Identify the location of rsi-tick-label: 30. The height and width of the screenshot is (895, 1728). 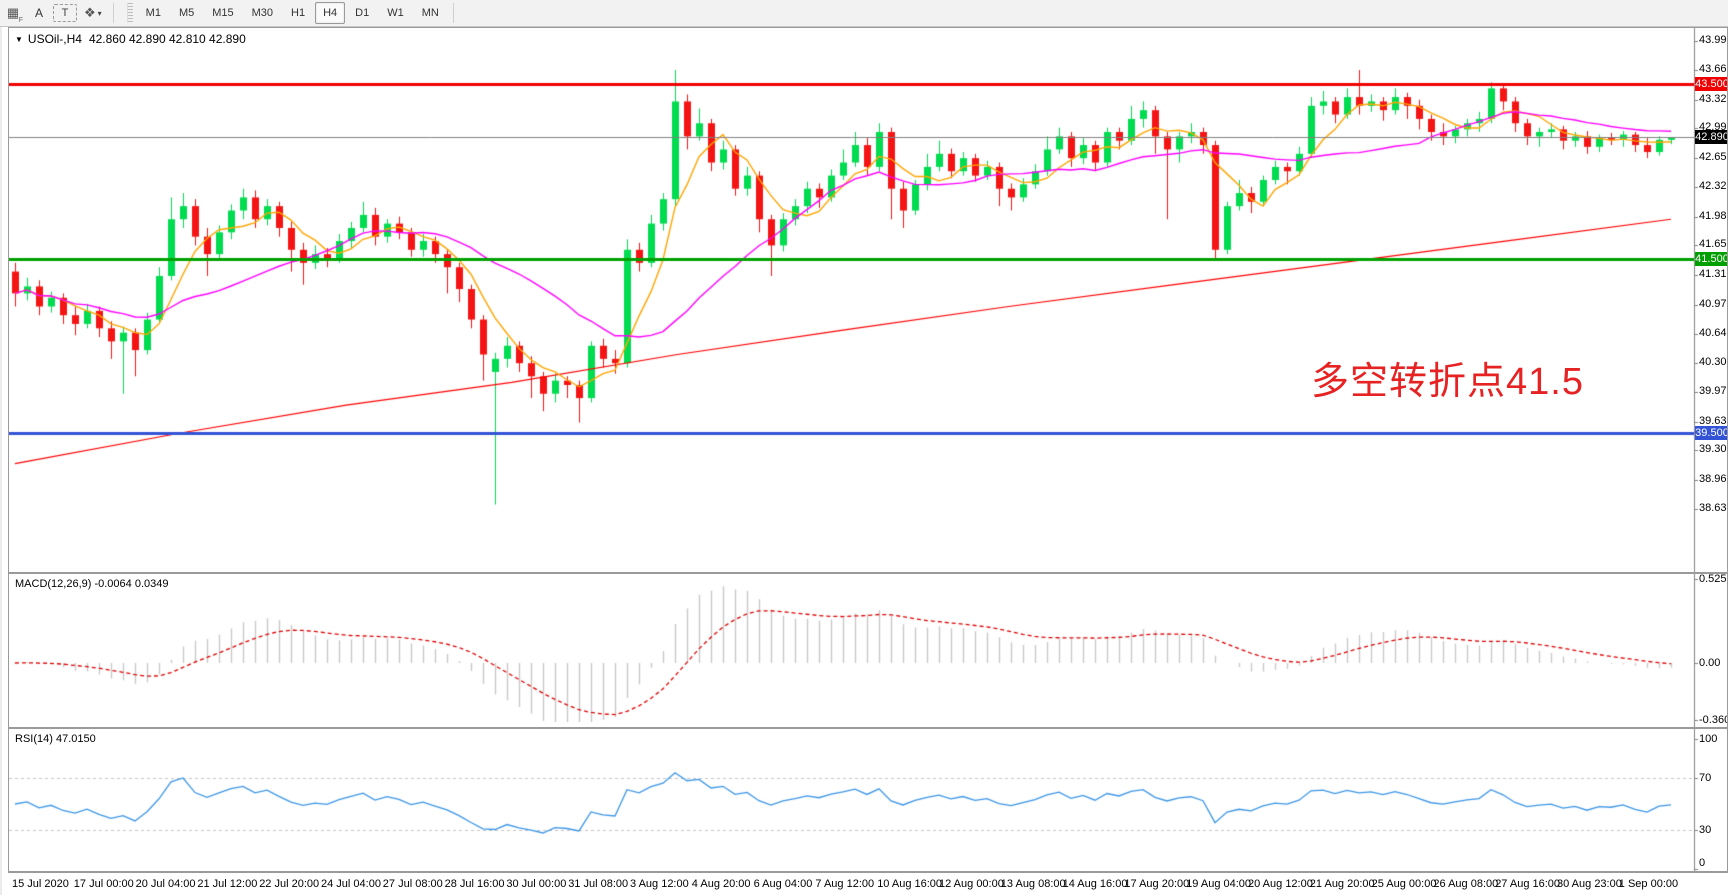
(1705, 830).